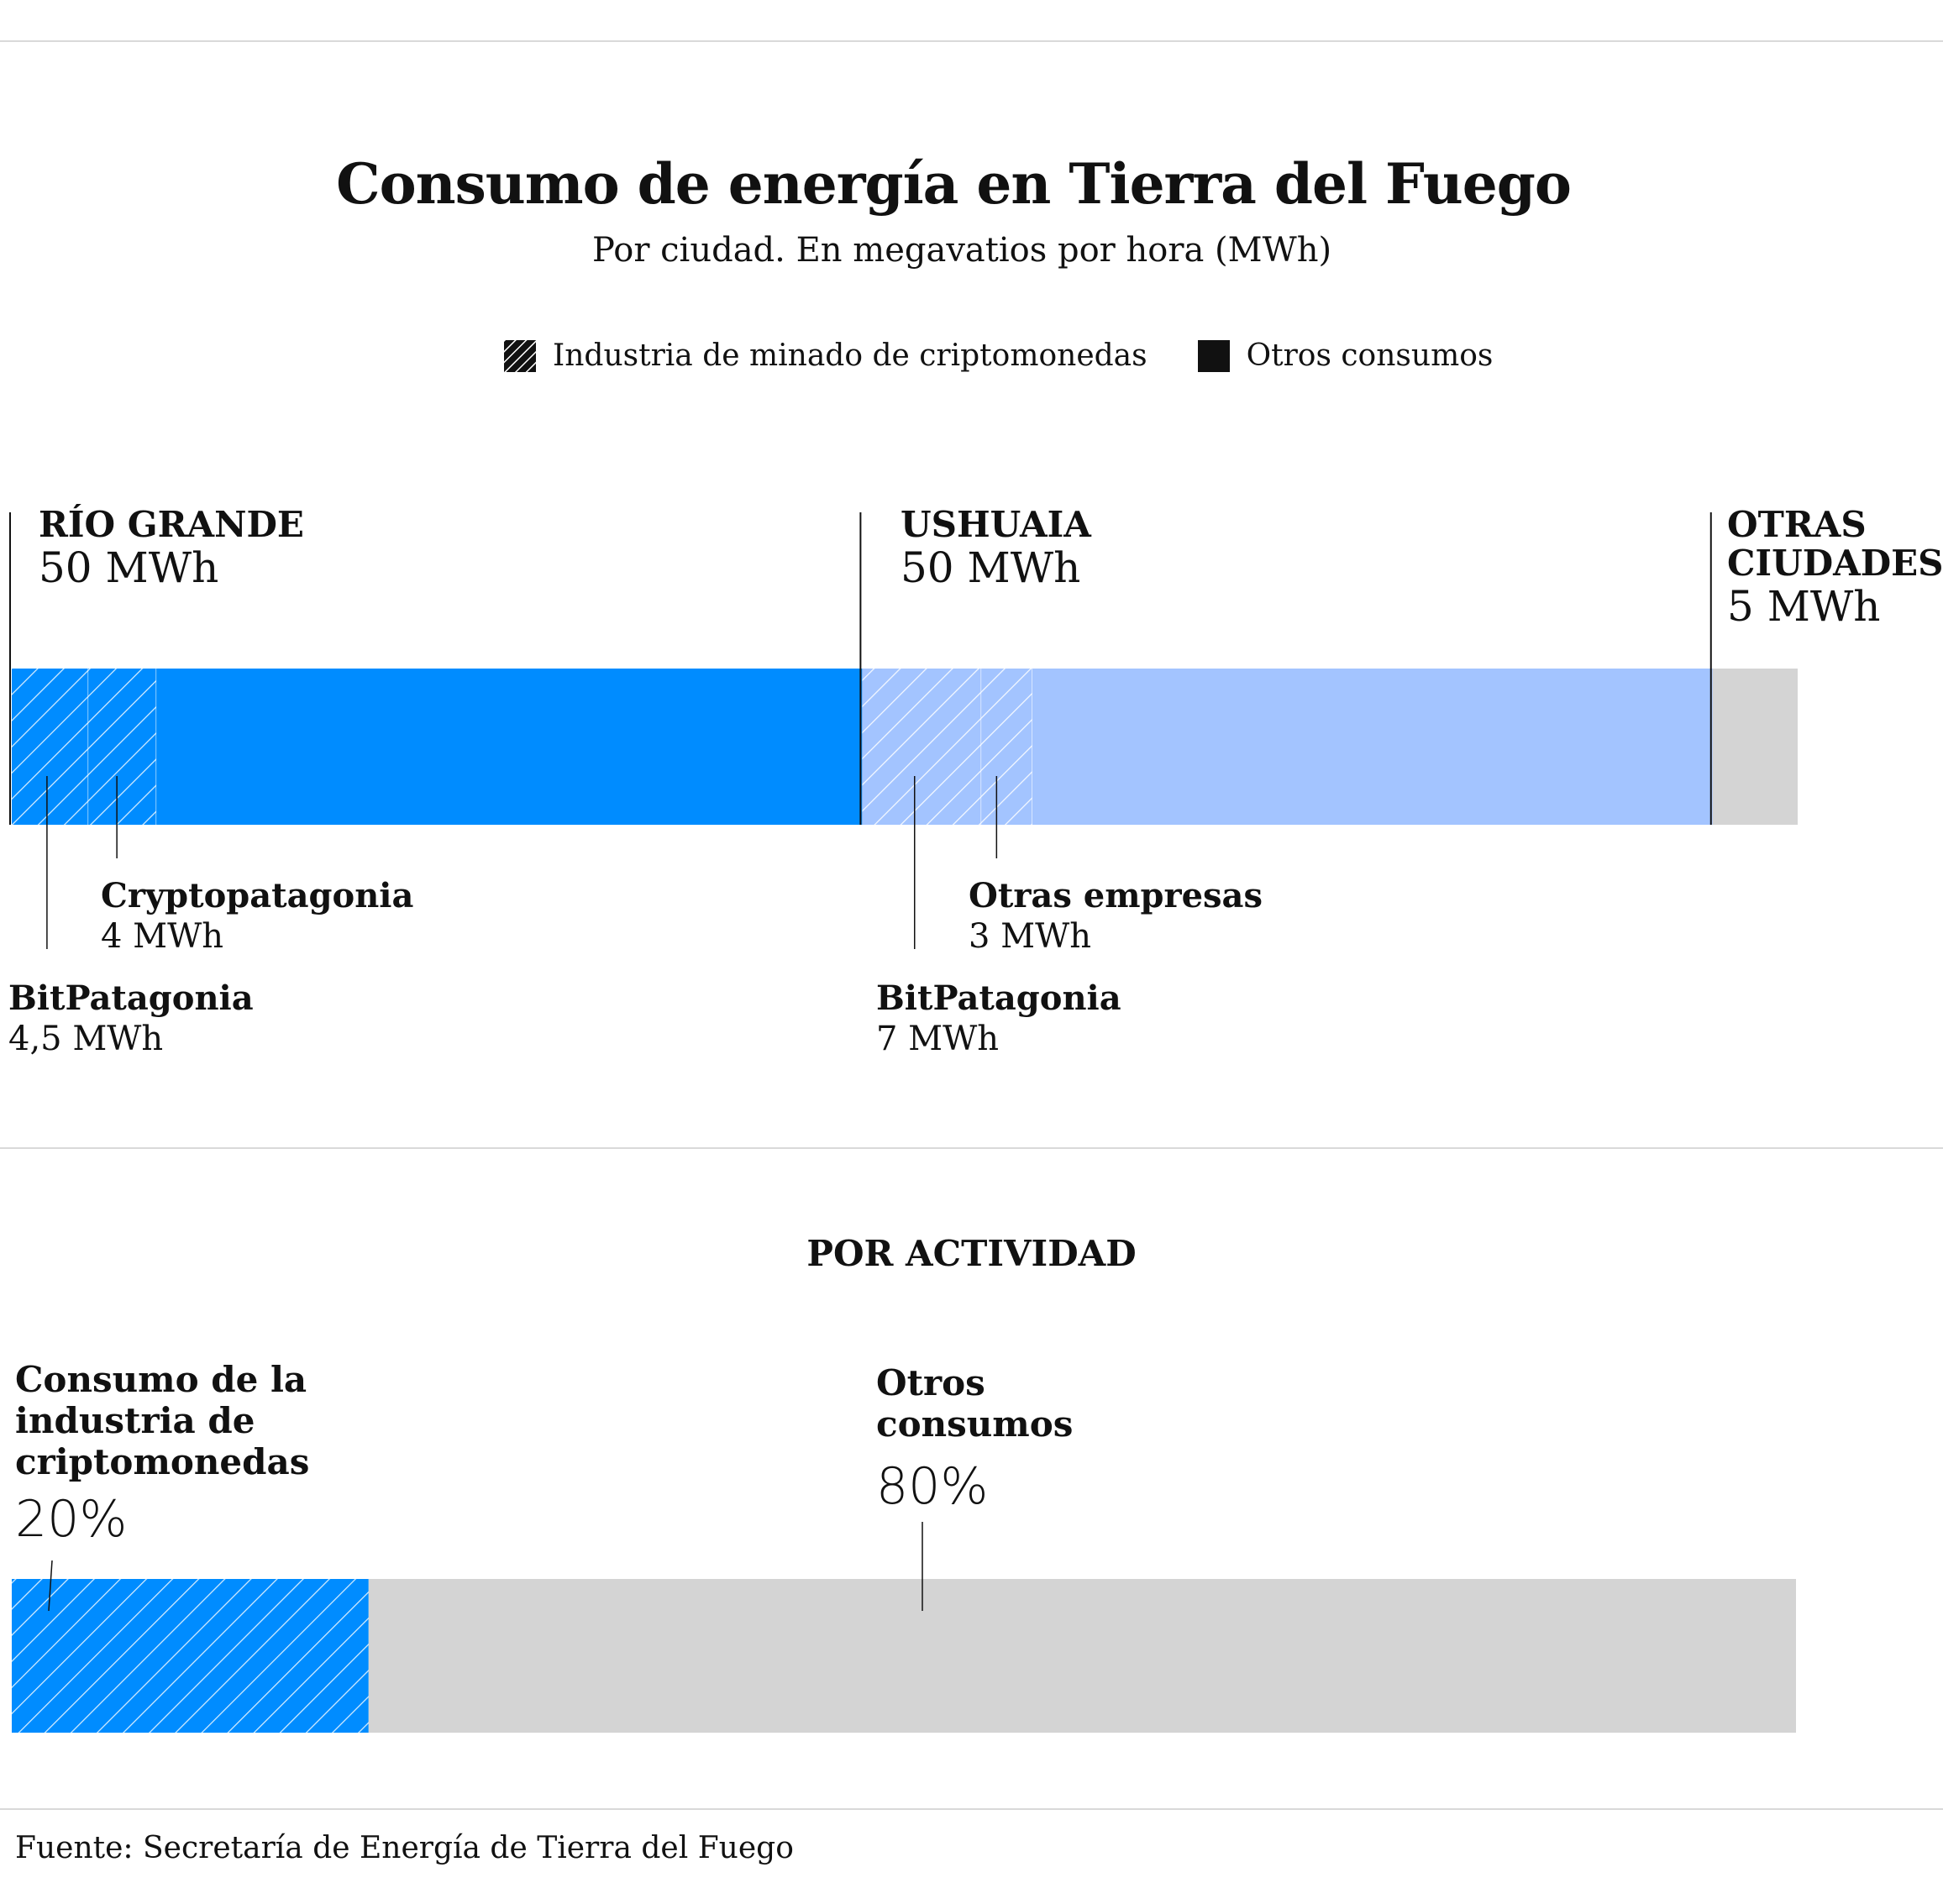 The height and width of the screenshot is (1904, 1943). I want to click on annotation-value-cryptopatagonia: 4 MWh, so click(162, 937).